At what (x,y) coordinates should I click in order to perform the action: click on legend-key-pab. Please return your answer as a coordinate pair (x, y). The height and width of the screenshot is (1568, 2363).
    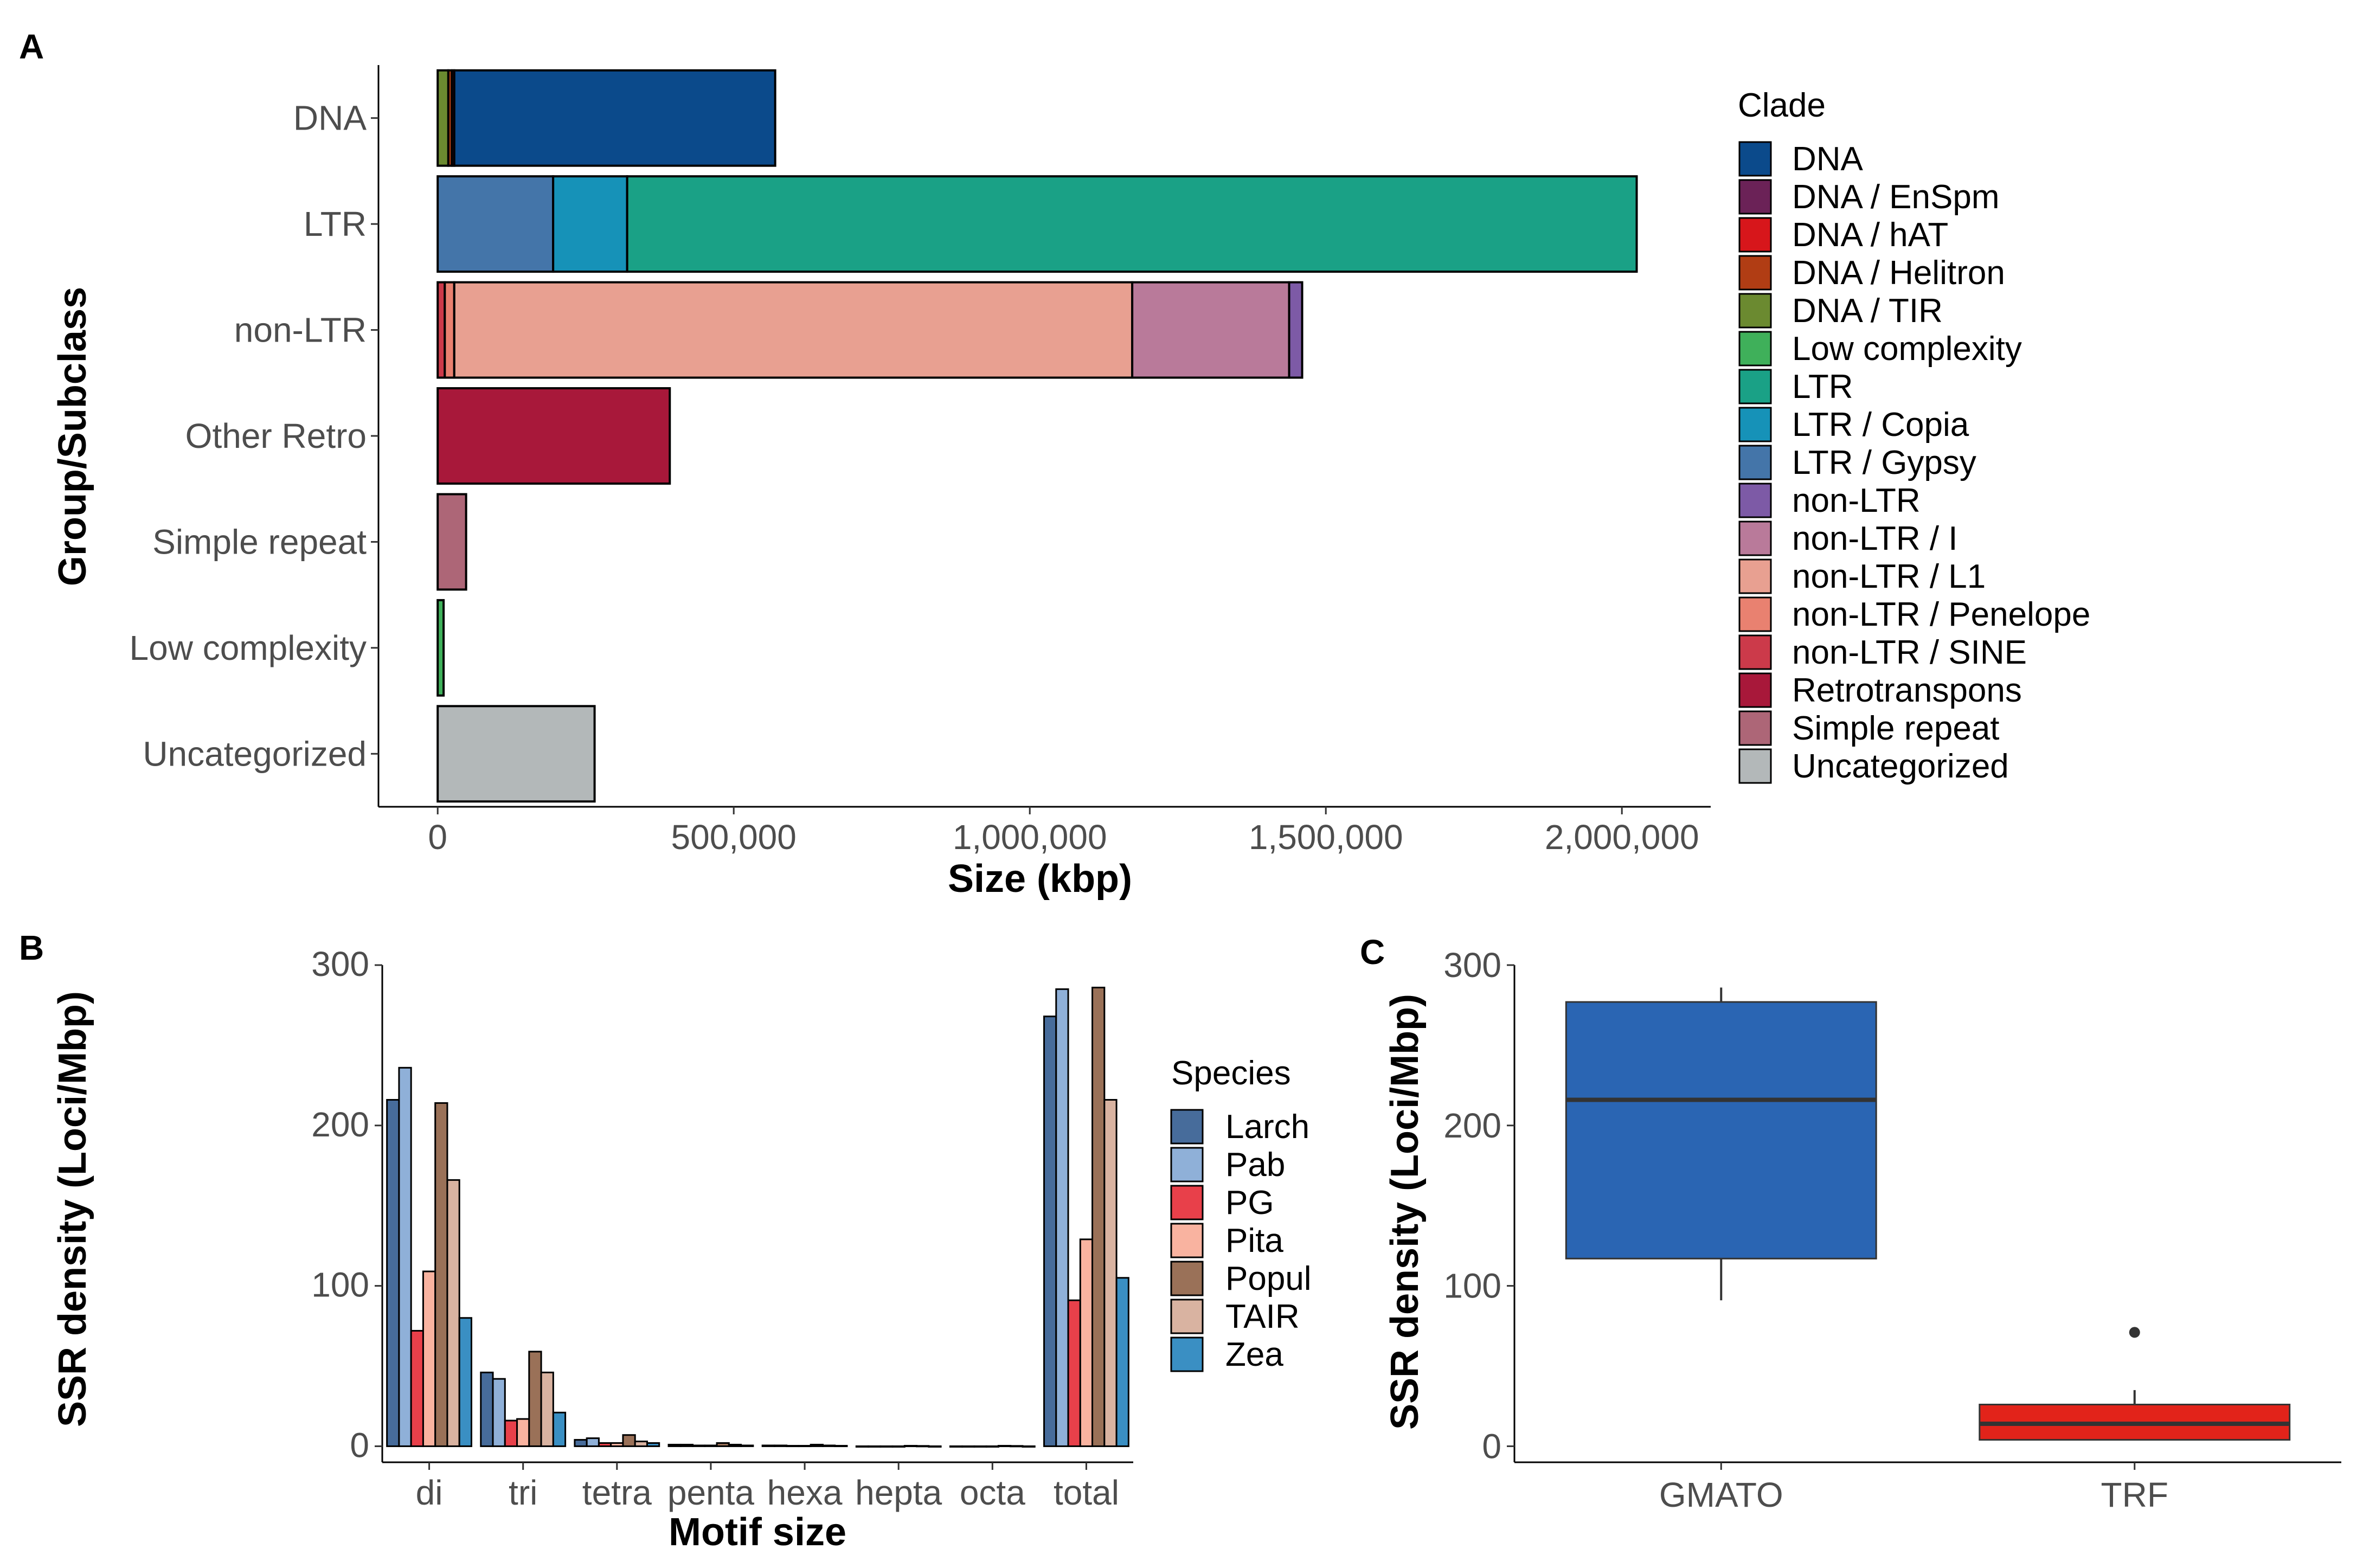
    Looking at the image, I should click on (1187, 1165).